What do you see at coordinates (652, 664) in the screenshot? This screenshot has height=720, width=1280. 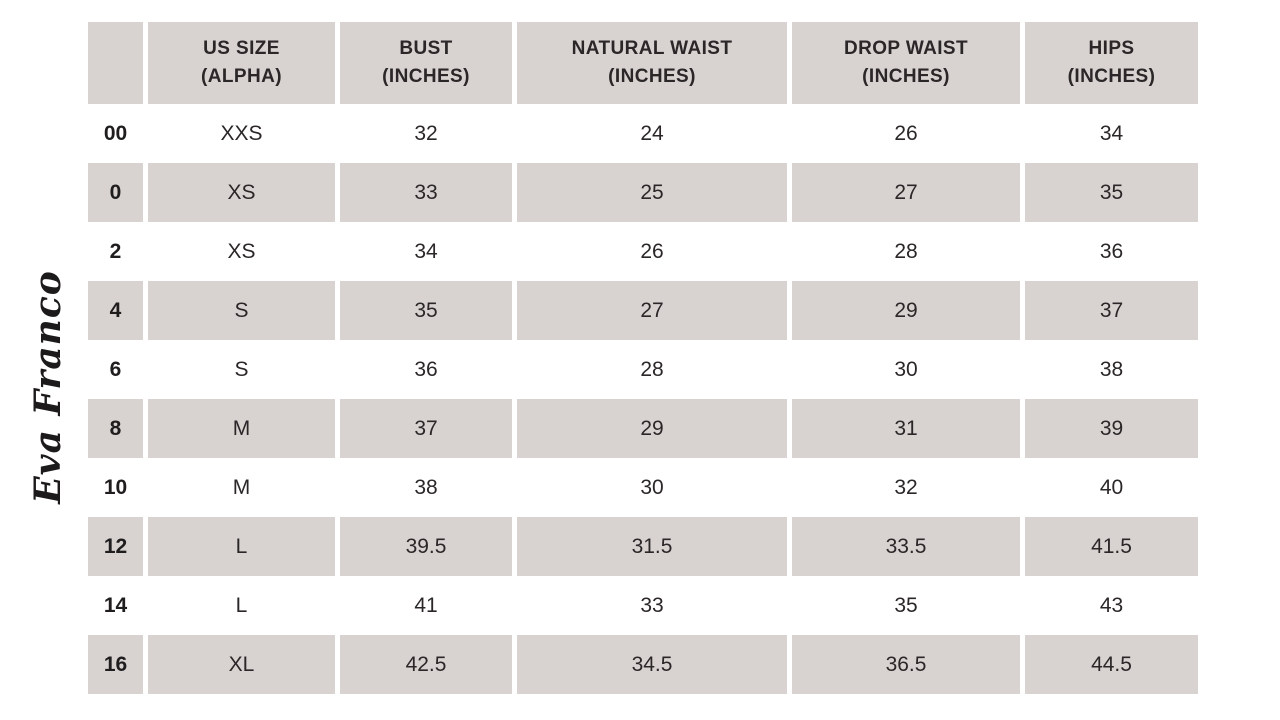 I see `table-cell: 34.5` at bounding box center [652, 664].